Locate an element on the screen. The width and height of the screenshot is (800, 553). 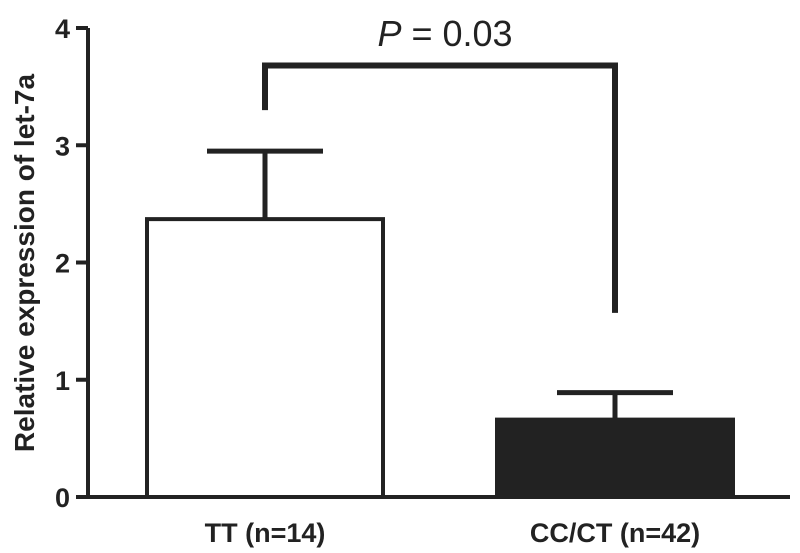
x-tick-label-1: CC/CT (n=42) is located at coordinates (615, 533).